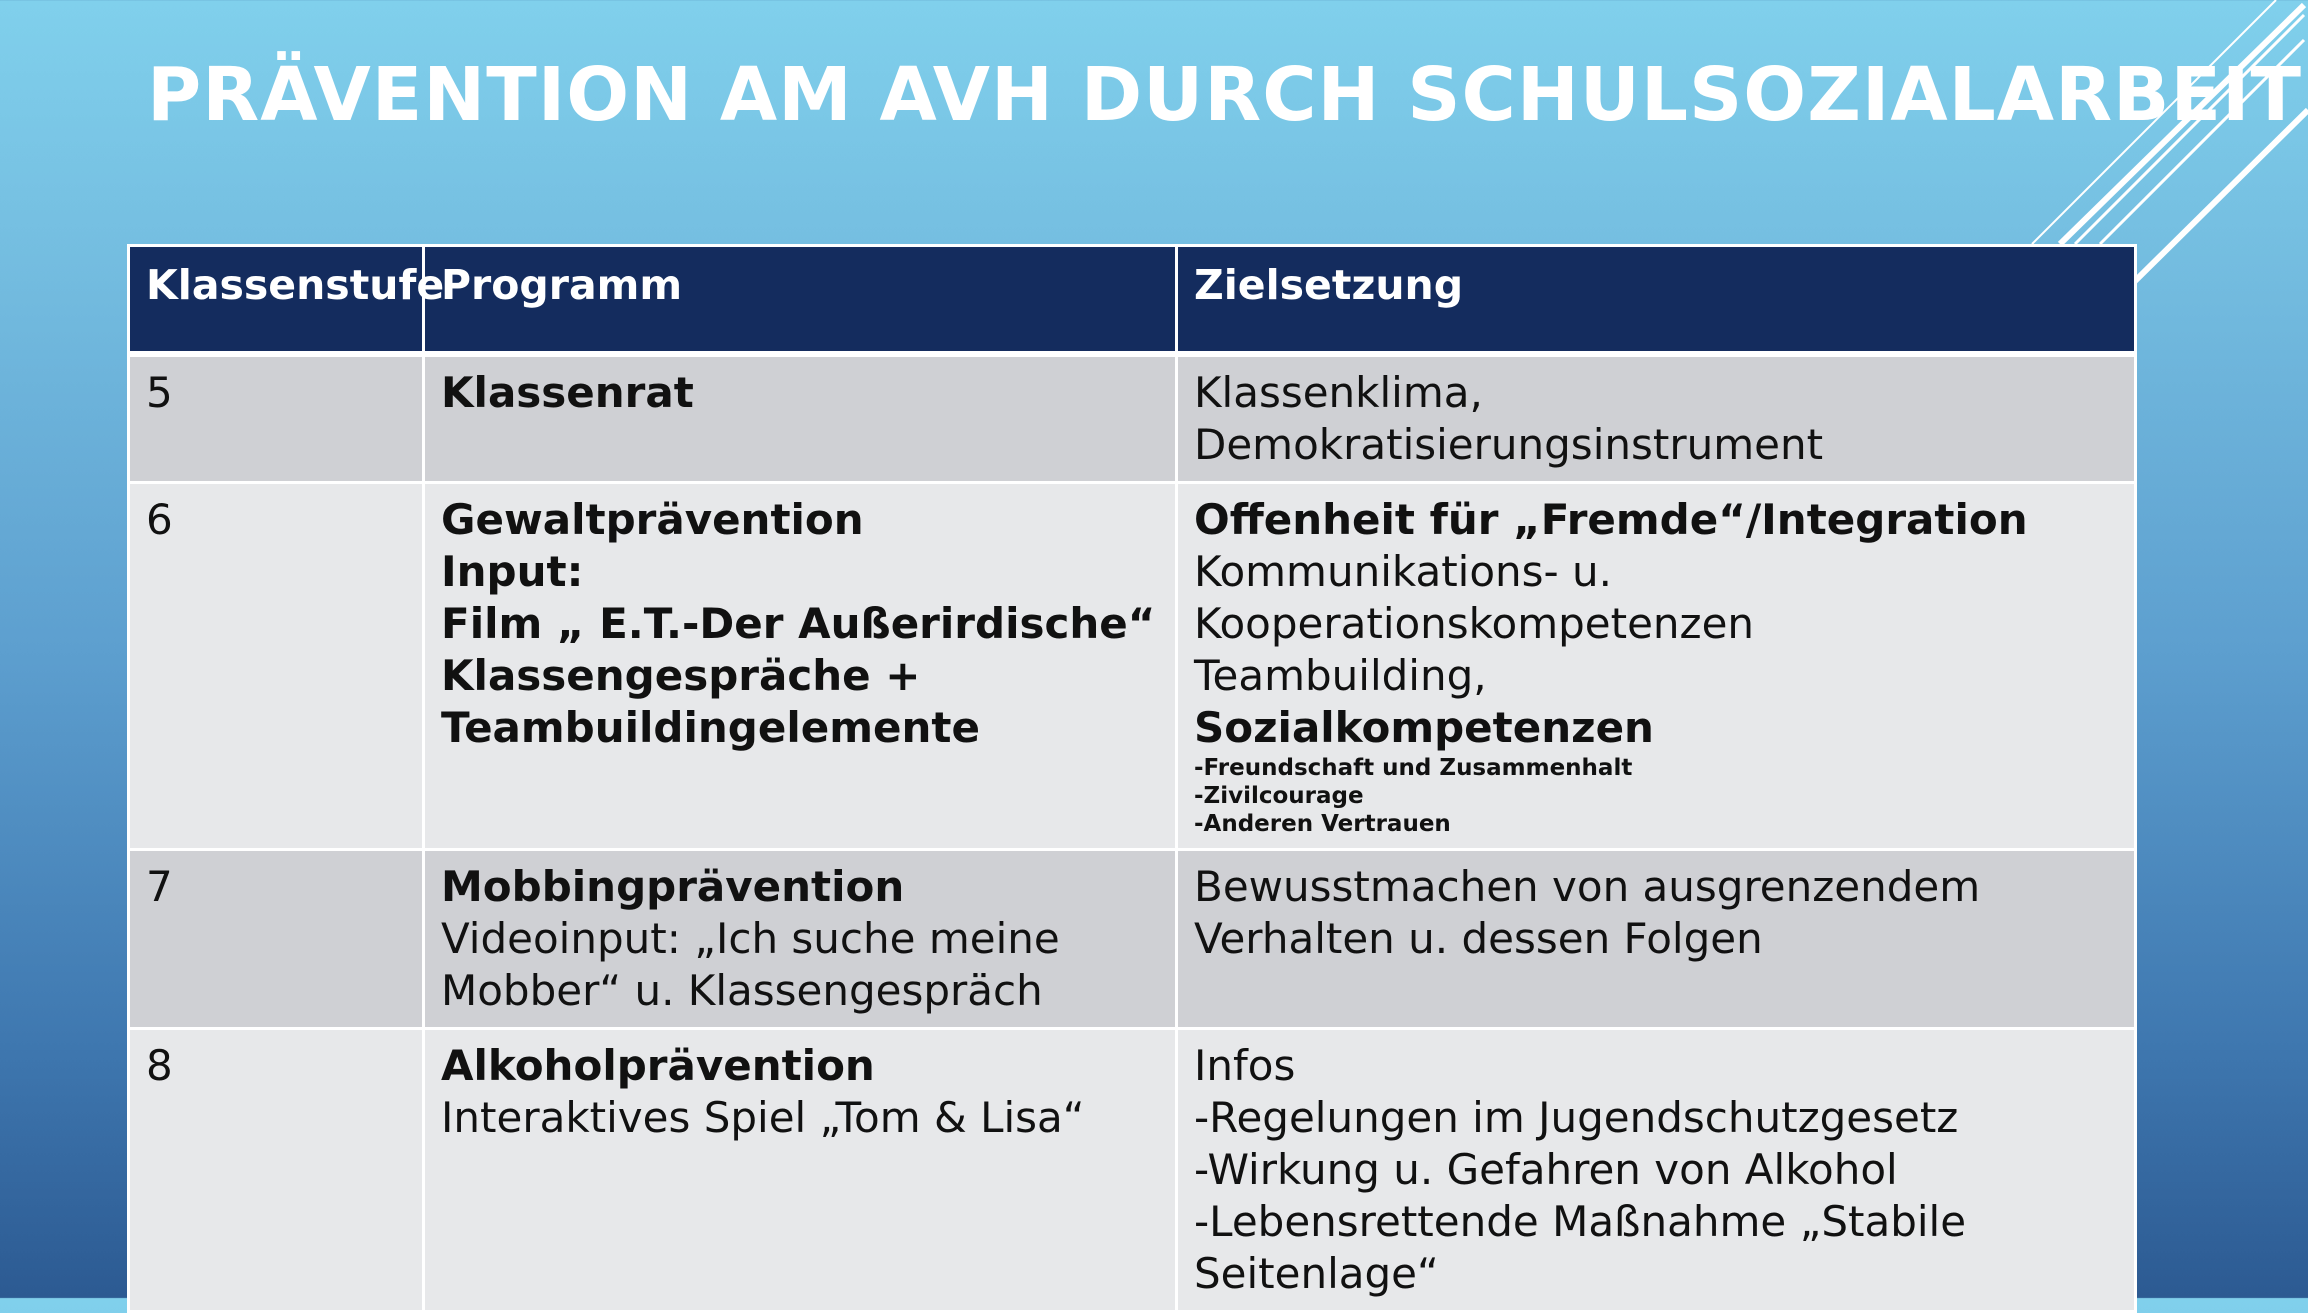  What do you see at coordinates (1611, 519) in the screenshot?
I see `cell-line: Offenheit für „Fremde“/Integration` at bounding box center [1611, 519].